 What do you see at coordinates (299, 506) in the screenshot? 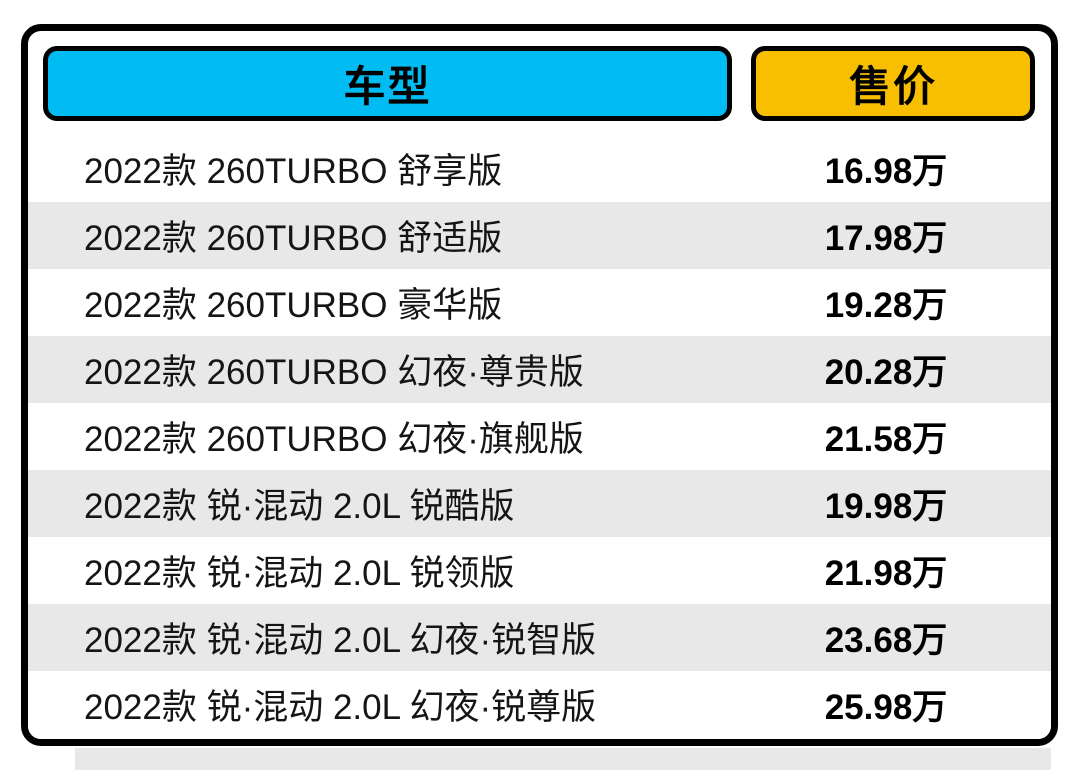
I see `model-cell: 2022款 锐·混动 2.0L 锐酷版` at bounding box center [299, 506].